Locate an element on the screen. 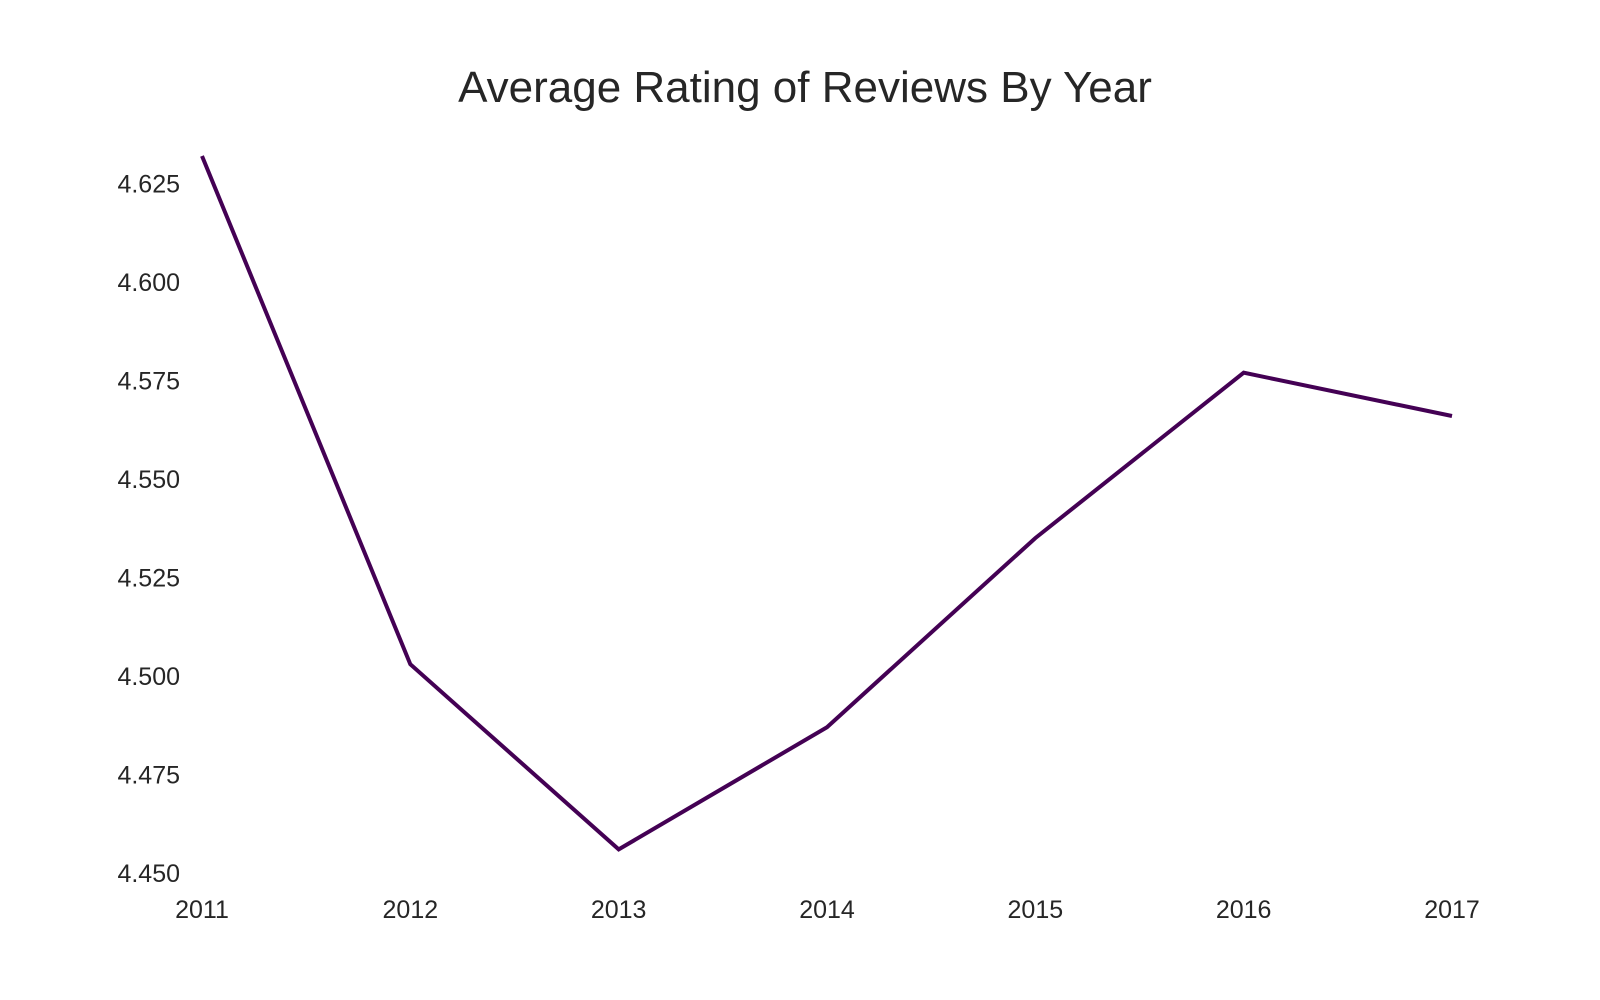 This screenshot has height=1000, width=1600. y-tick-label: 4.450 is located at coordinates (148, 874).